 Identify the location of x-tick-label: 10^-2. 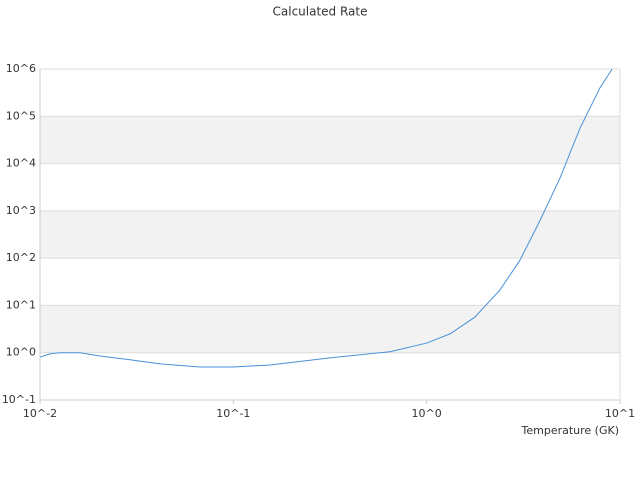
(40, 413).